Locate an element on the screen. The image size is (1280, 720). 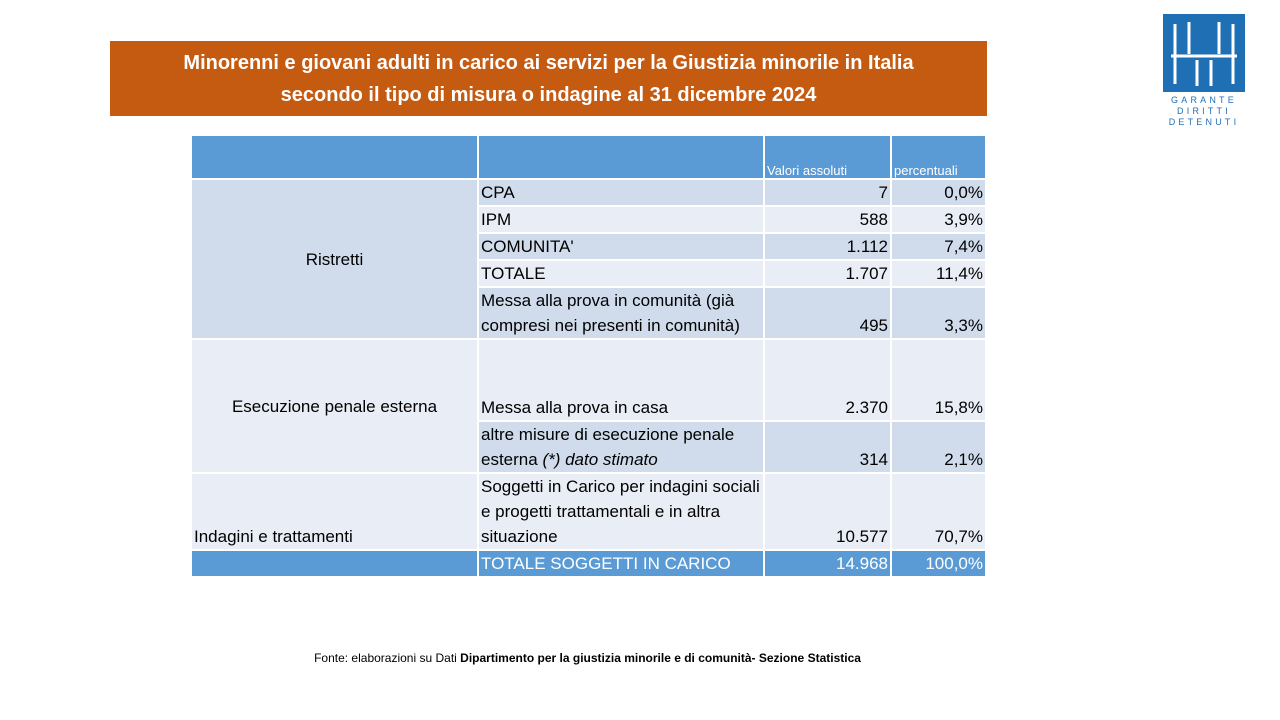
row-pct: 3,9% is located at coordinates (938, 219).